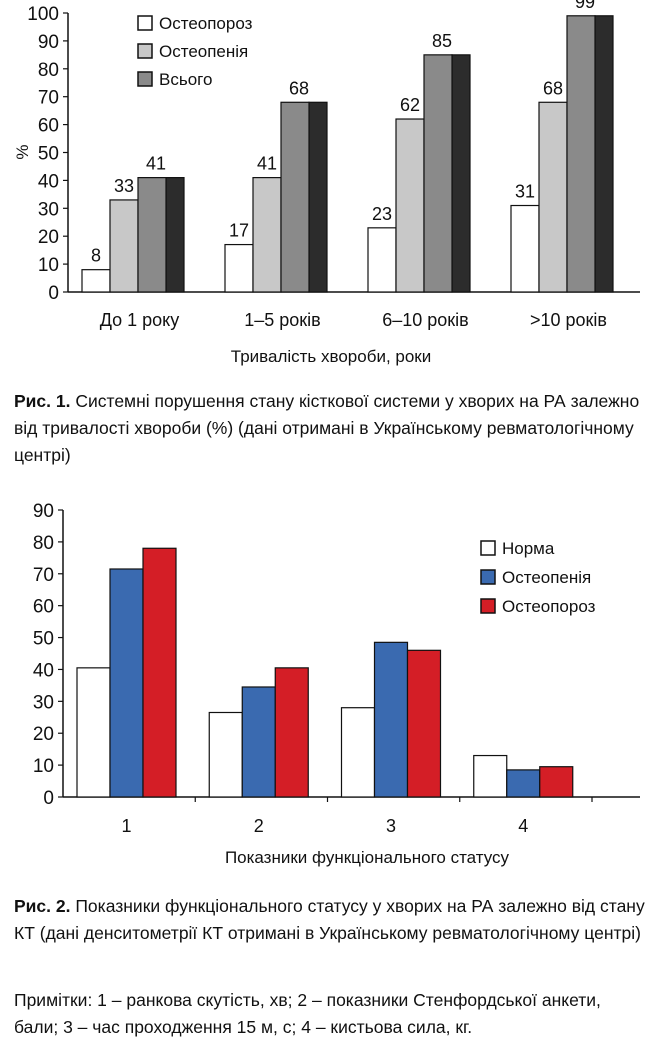 This screenshot has height=1057, width=657. Describe the element at coordinates (549, 606) in the screenshot. I see `legend-label-osteoporosis-2: Остеопороз` at that location.